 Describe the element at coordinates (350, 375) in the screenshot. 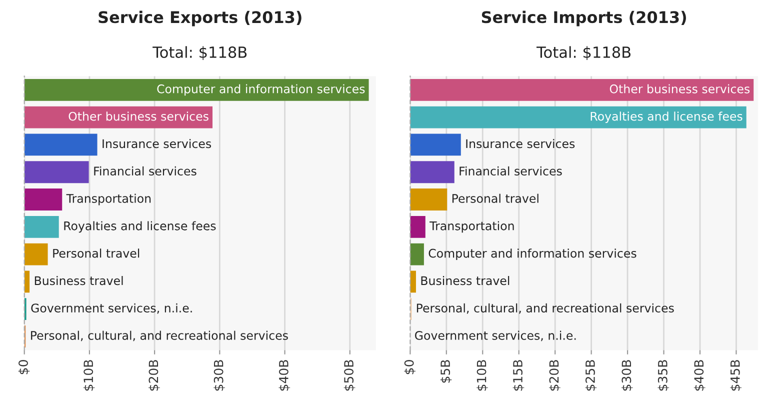

I see `x-tick-label: $50B` at that location.